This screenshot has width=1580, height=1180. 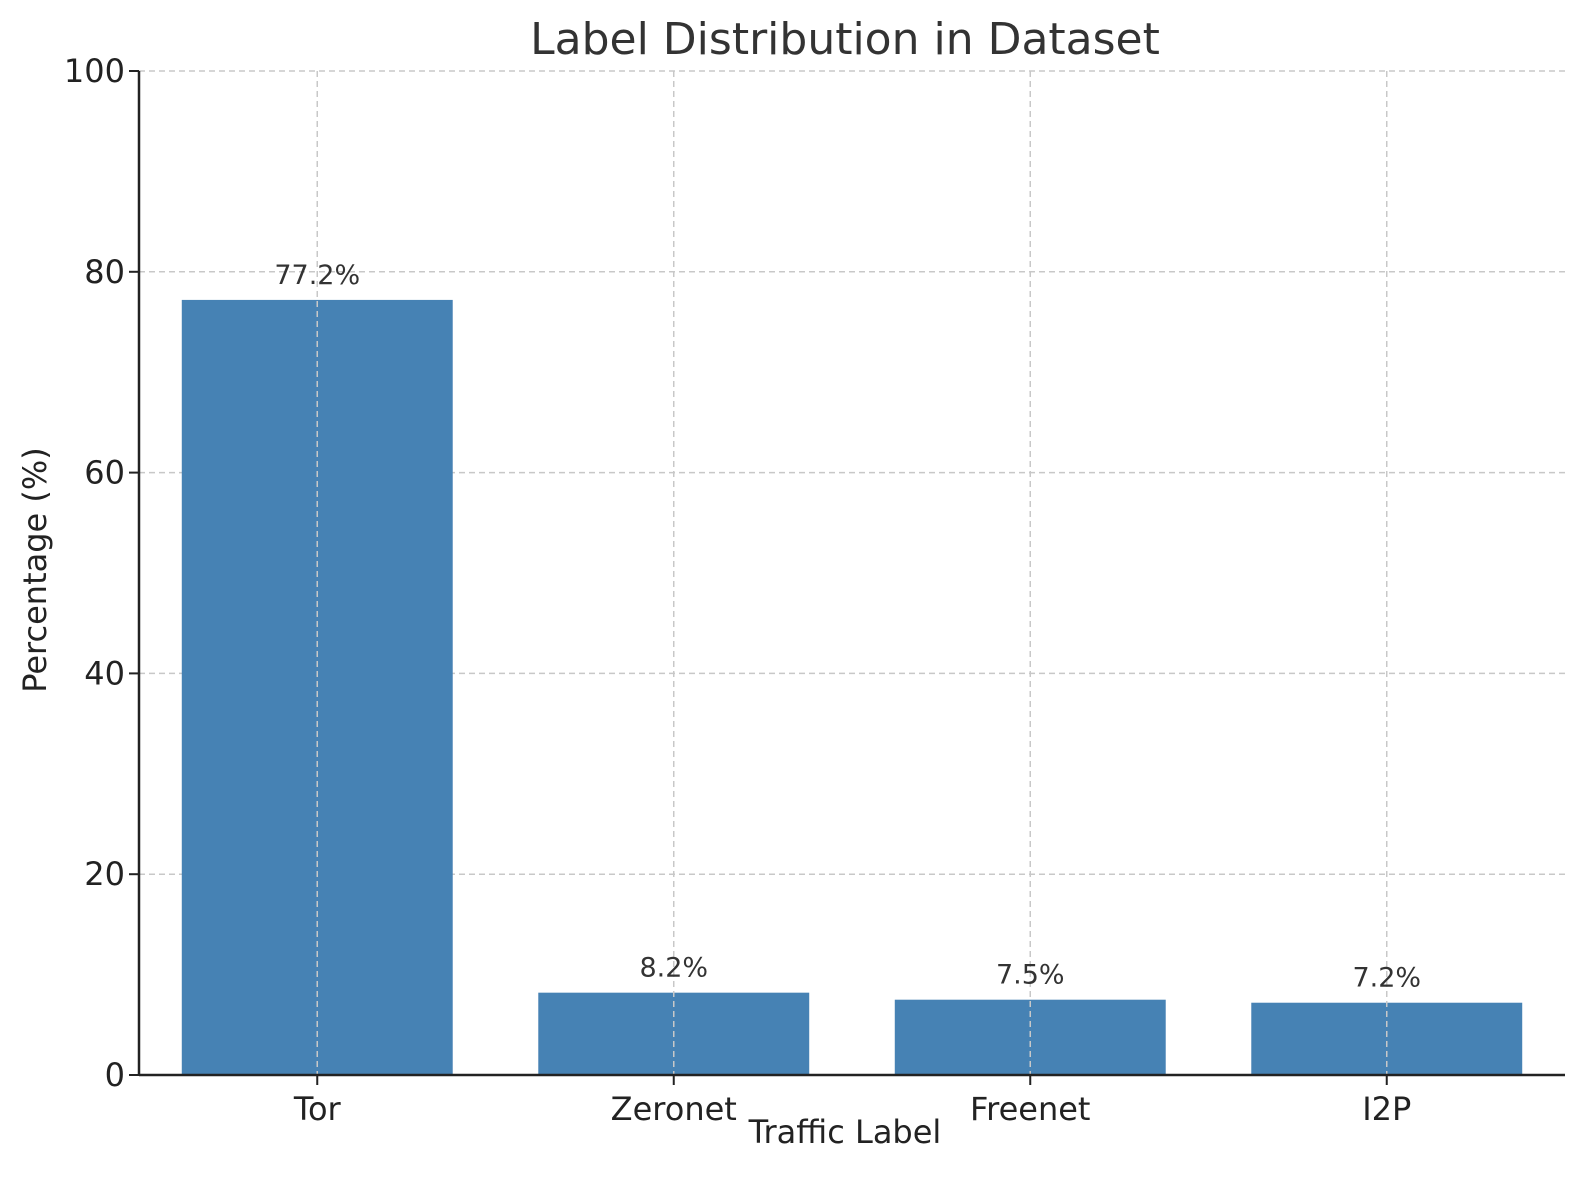 What do you see at coordinates (1386, 978) in the screenshot?
I see `data-label-i2p: 7.2%` at bounding box center [1386, 978].